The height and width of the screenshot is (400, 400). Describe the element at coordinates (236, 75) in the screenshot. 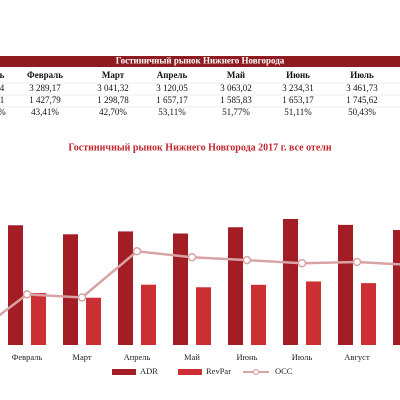

I see `column-header: Май` at that location.